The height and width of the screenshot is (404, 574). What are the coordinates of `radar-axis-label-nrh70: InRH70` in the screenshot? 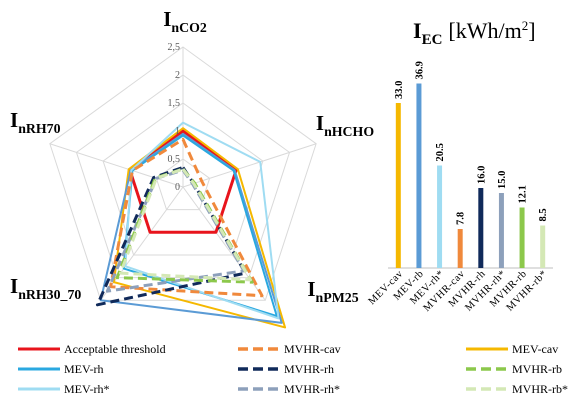 It's located at (35, 122).